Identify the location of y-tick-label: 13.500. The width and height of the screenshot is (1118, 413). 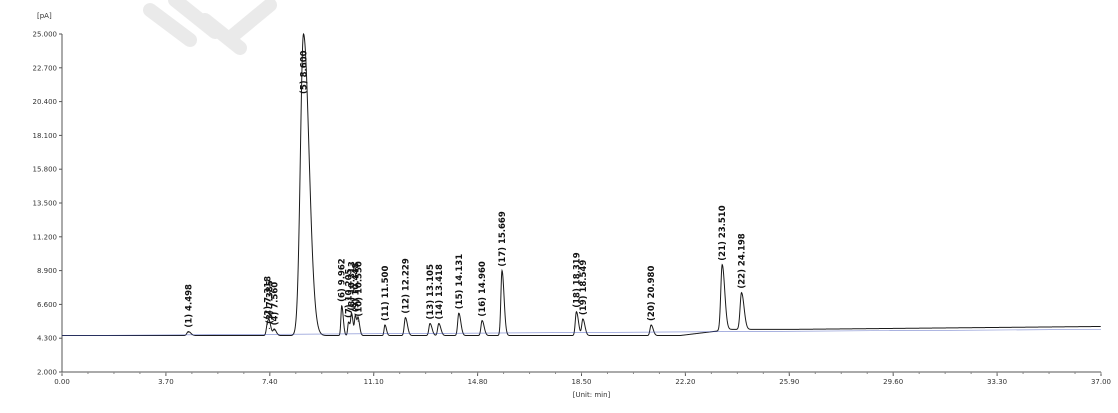
(45, 204).